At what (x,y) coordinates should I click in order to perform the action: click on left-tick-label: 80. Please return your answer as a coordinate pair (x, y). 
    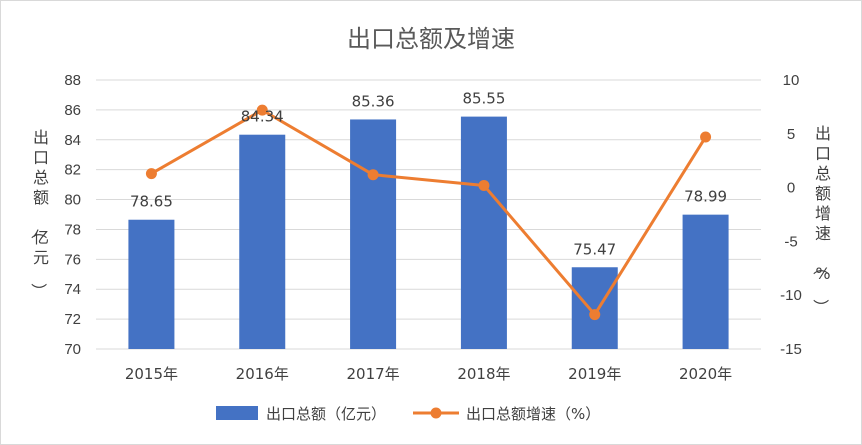
    Looking at the image, I should click on (72, 200).